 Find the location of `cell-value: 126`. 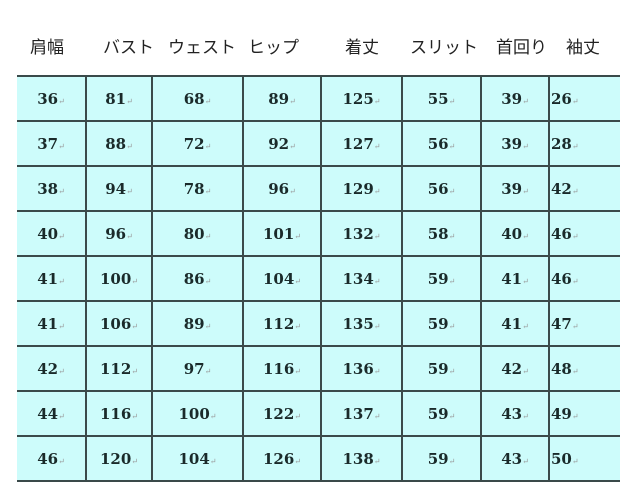

cell-value: 126 is located at coordinates (282, 459).